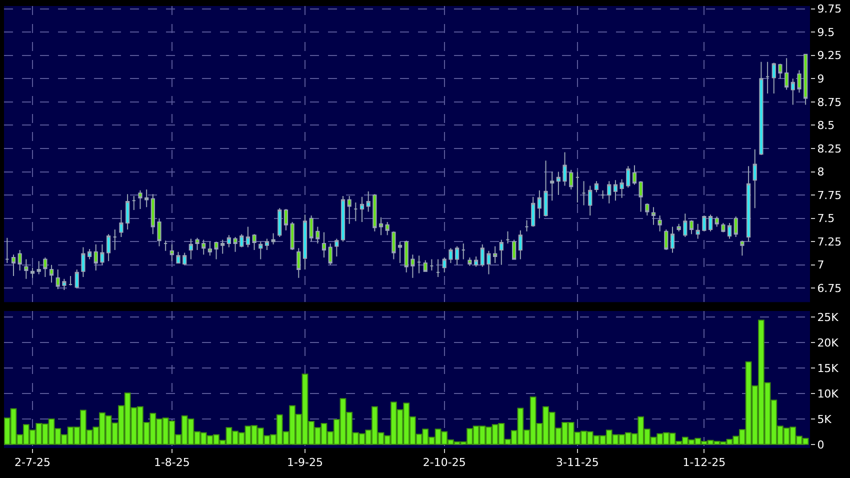 The width and height of the screenshot is (850, 478). I want to click on x-tick-label: 2-7-25, so click(32, 463).